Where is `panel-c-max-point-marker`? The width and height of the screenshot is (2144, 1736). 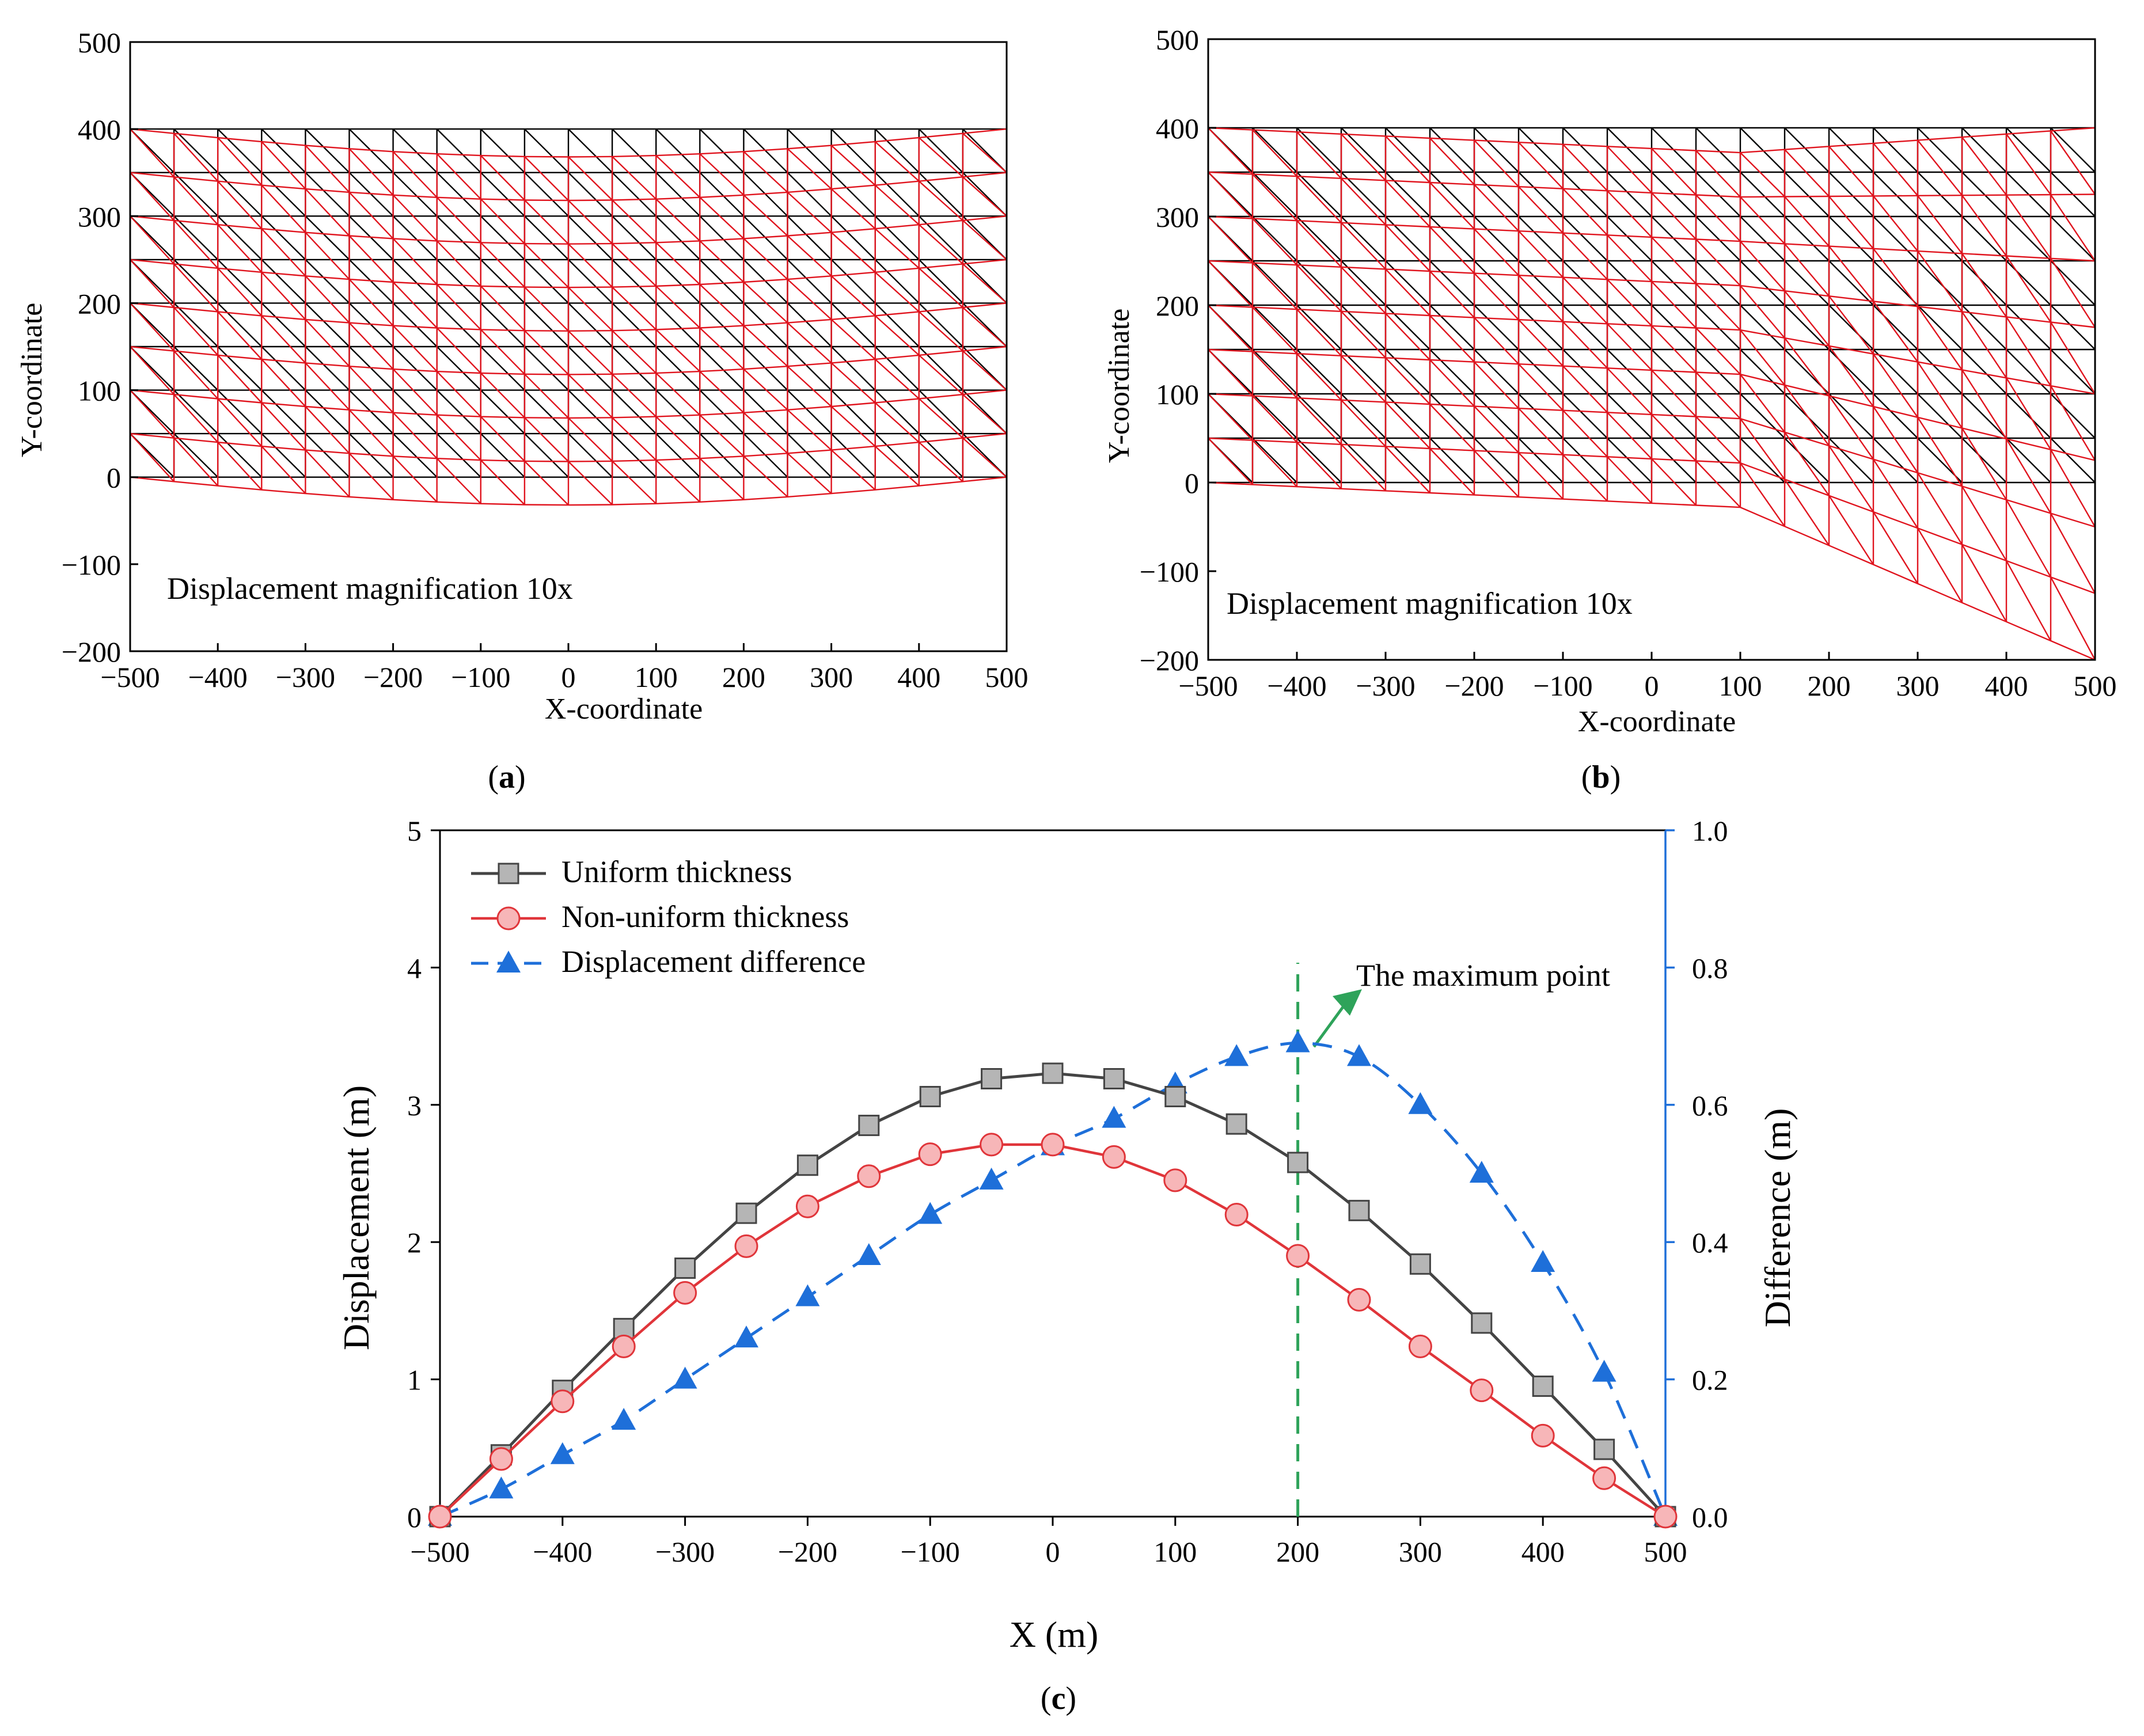
panel-c-max-point-marker is located at coordinates (1329, 1240).